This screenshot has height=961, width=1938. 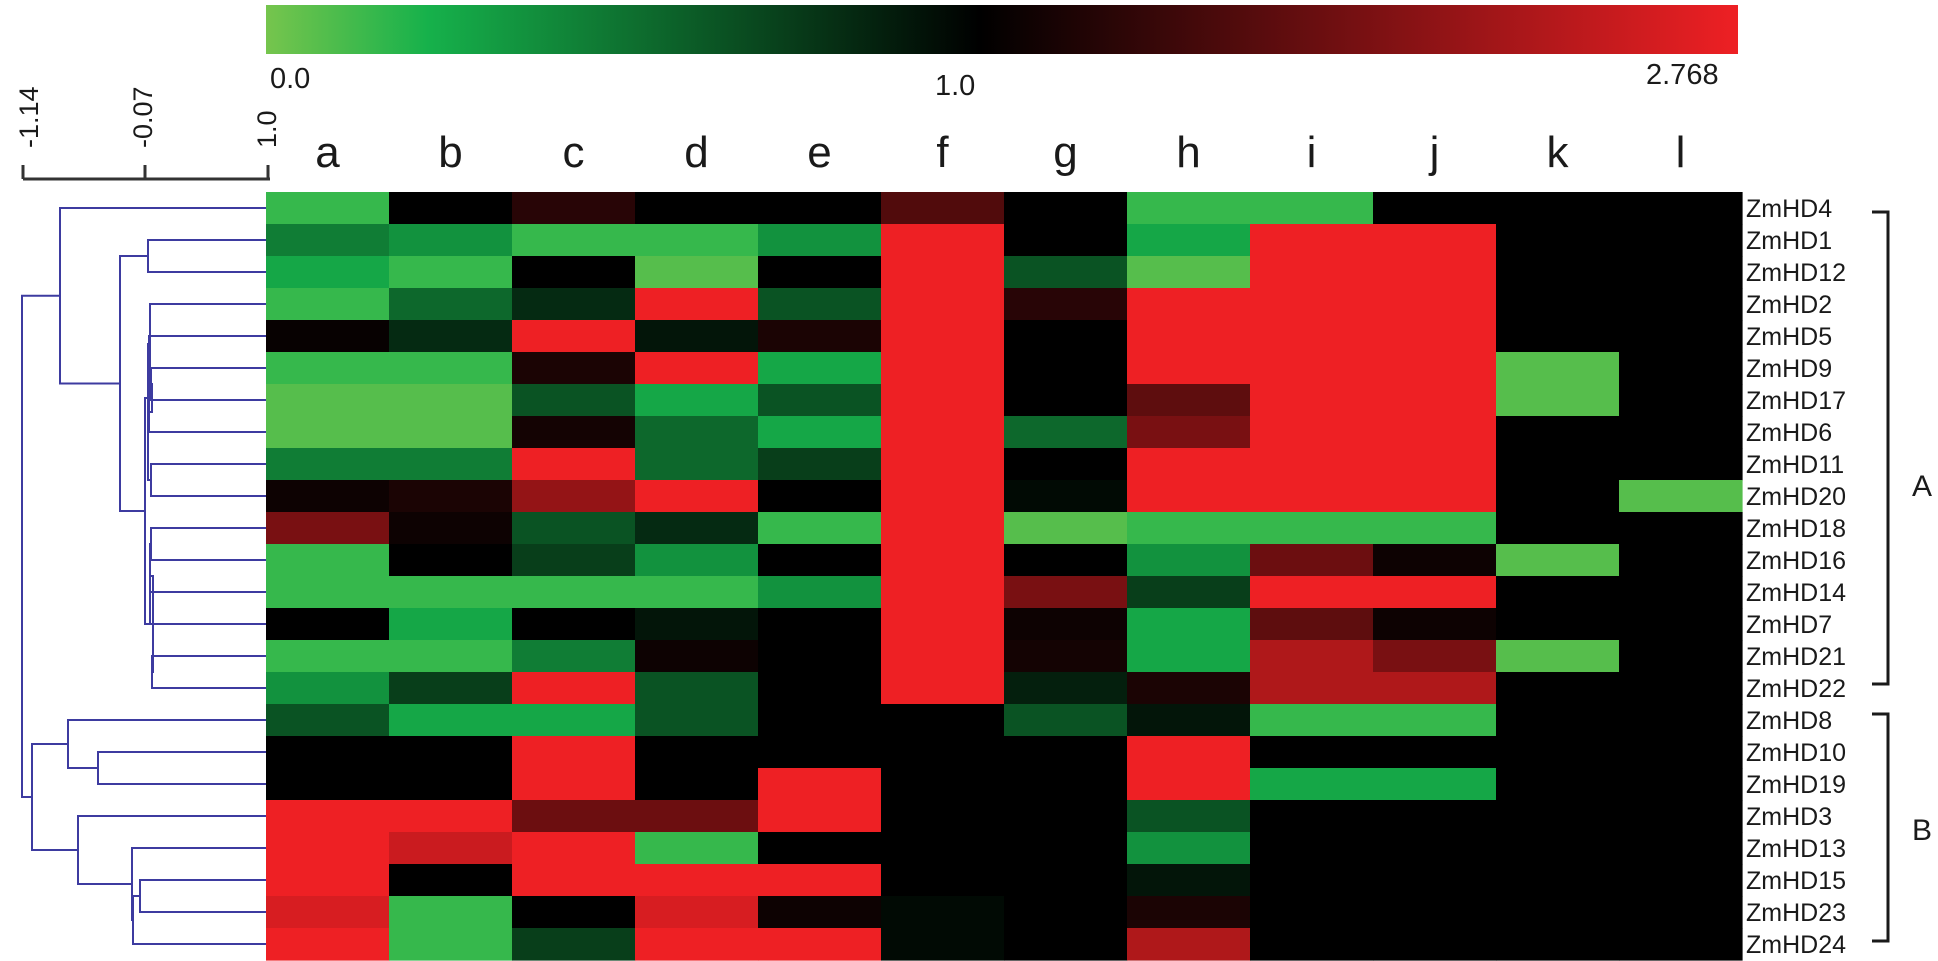 I want to click on cluster-label-a: A, so click(x=1922, y=486).